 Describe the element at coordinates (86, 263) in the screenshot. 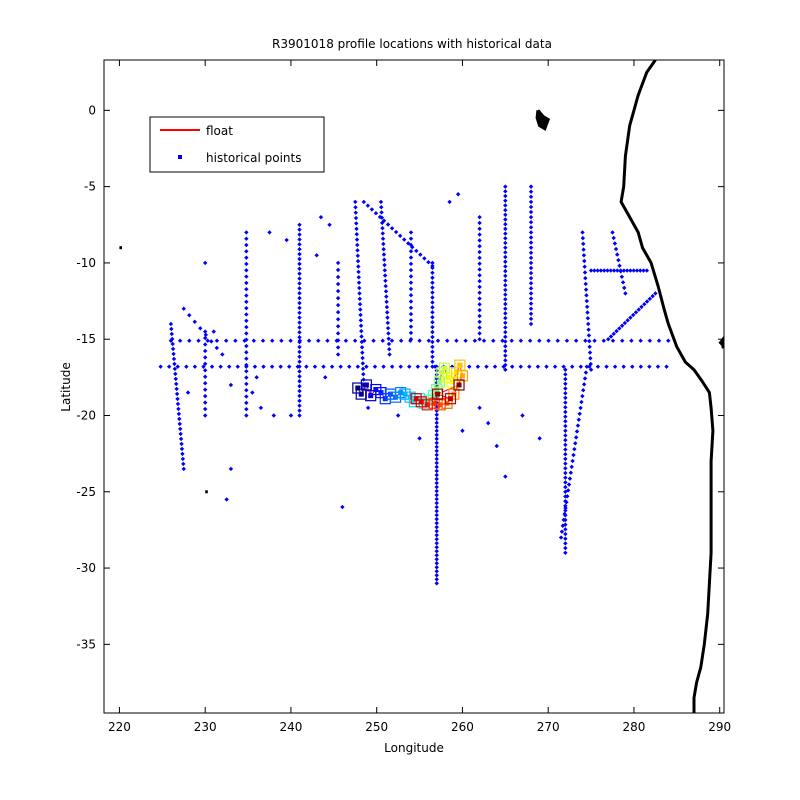

I see `y-tick-label: -10` at that location.